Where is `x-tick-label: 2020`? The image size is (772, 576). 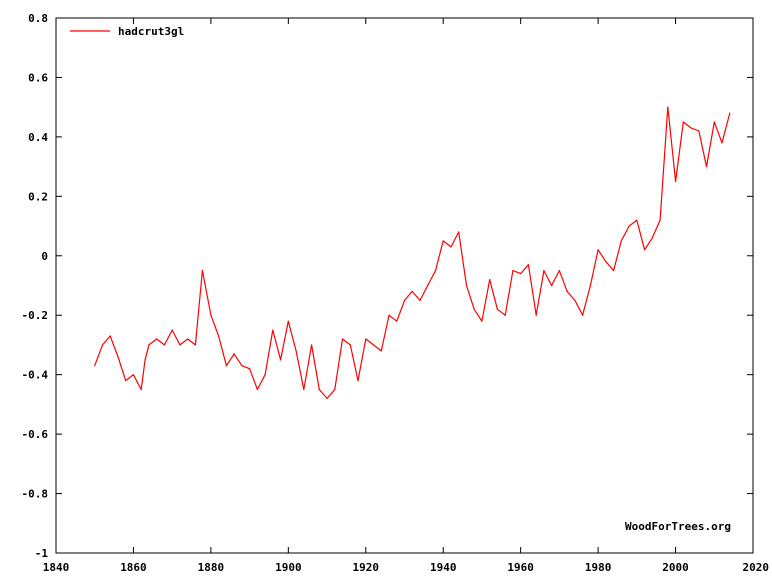 x-tick-label: 2020 is located at coordinates (756, 567).